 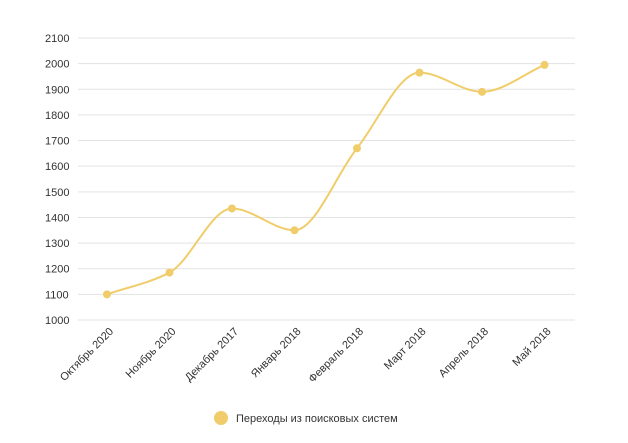 I want to click on legend-label: Переходы из поисковых систем, so click(x=317, y=419).